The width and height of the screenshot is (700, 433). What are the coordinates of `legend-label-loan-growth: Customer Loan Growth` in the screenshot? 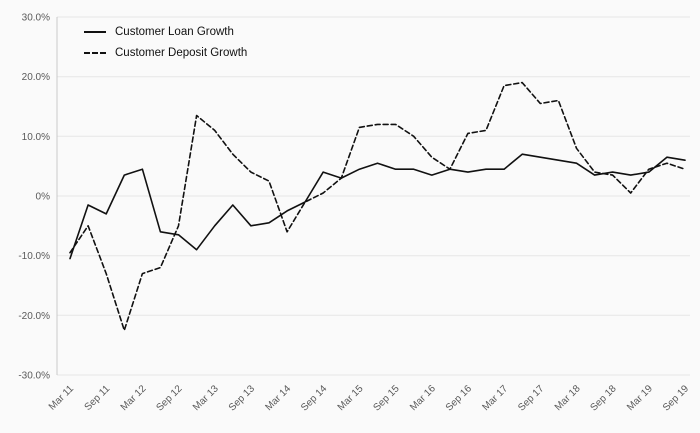 It's located at (174, 32).